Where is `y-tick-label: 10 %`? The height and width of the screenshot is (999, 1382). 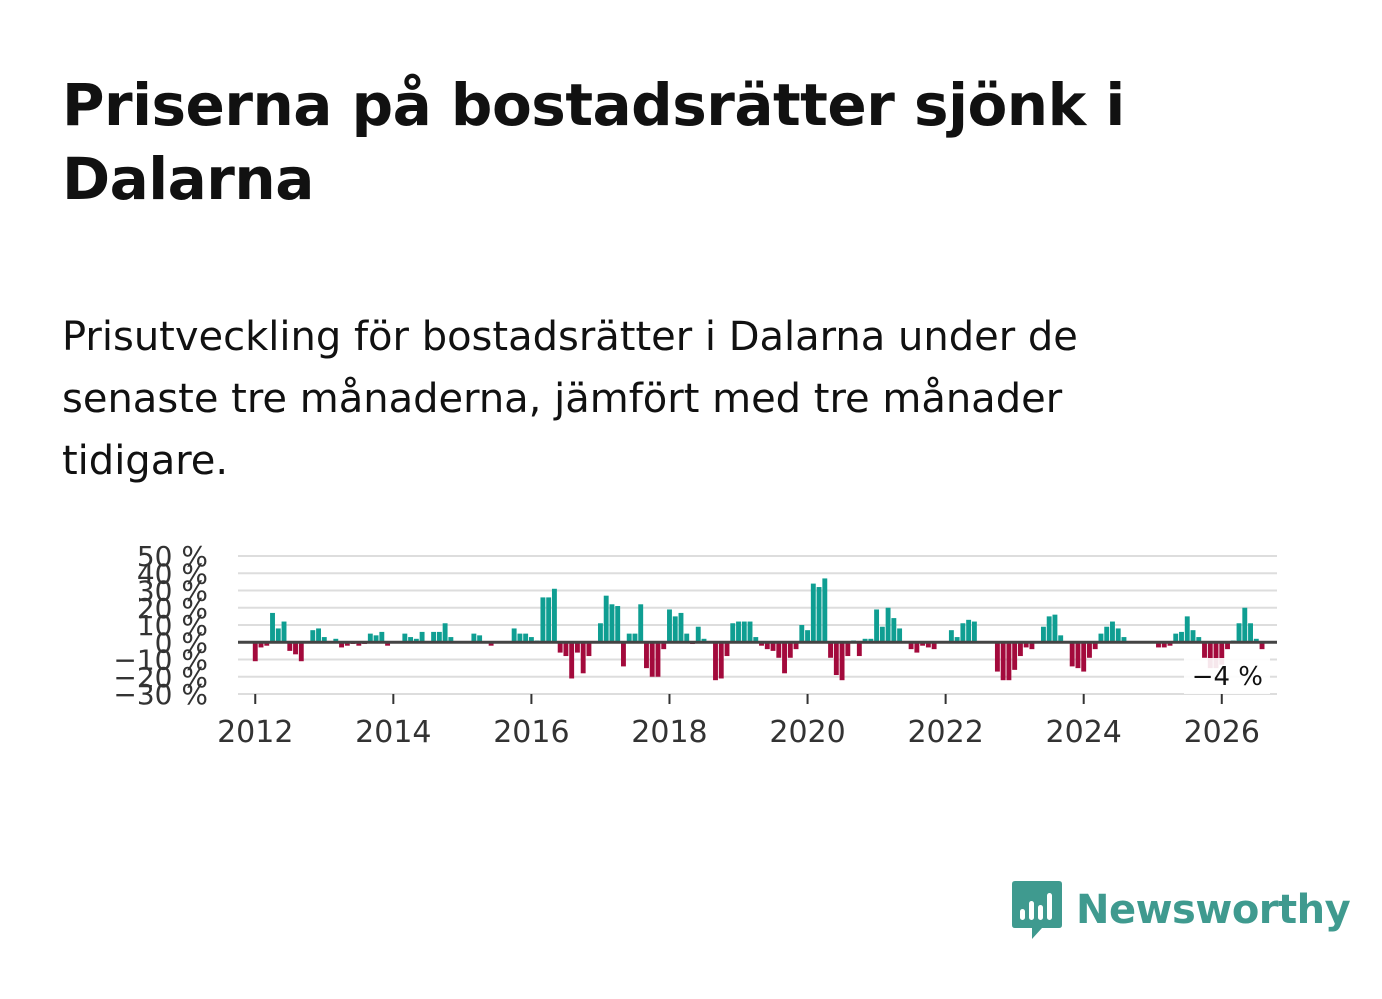
y-tick-label: 10 % is located at coordinates (172, 625).